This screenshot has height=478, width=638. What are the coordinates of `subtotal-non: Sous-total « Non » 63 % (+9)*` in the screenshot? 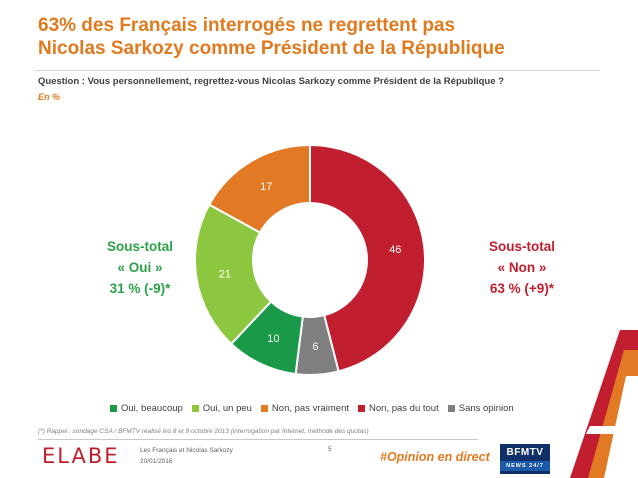 It's located at (522, 267).